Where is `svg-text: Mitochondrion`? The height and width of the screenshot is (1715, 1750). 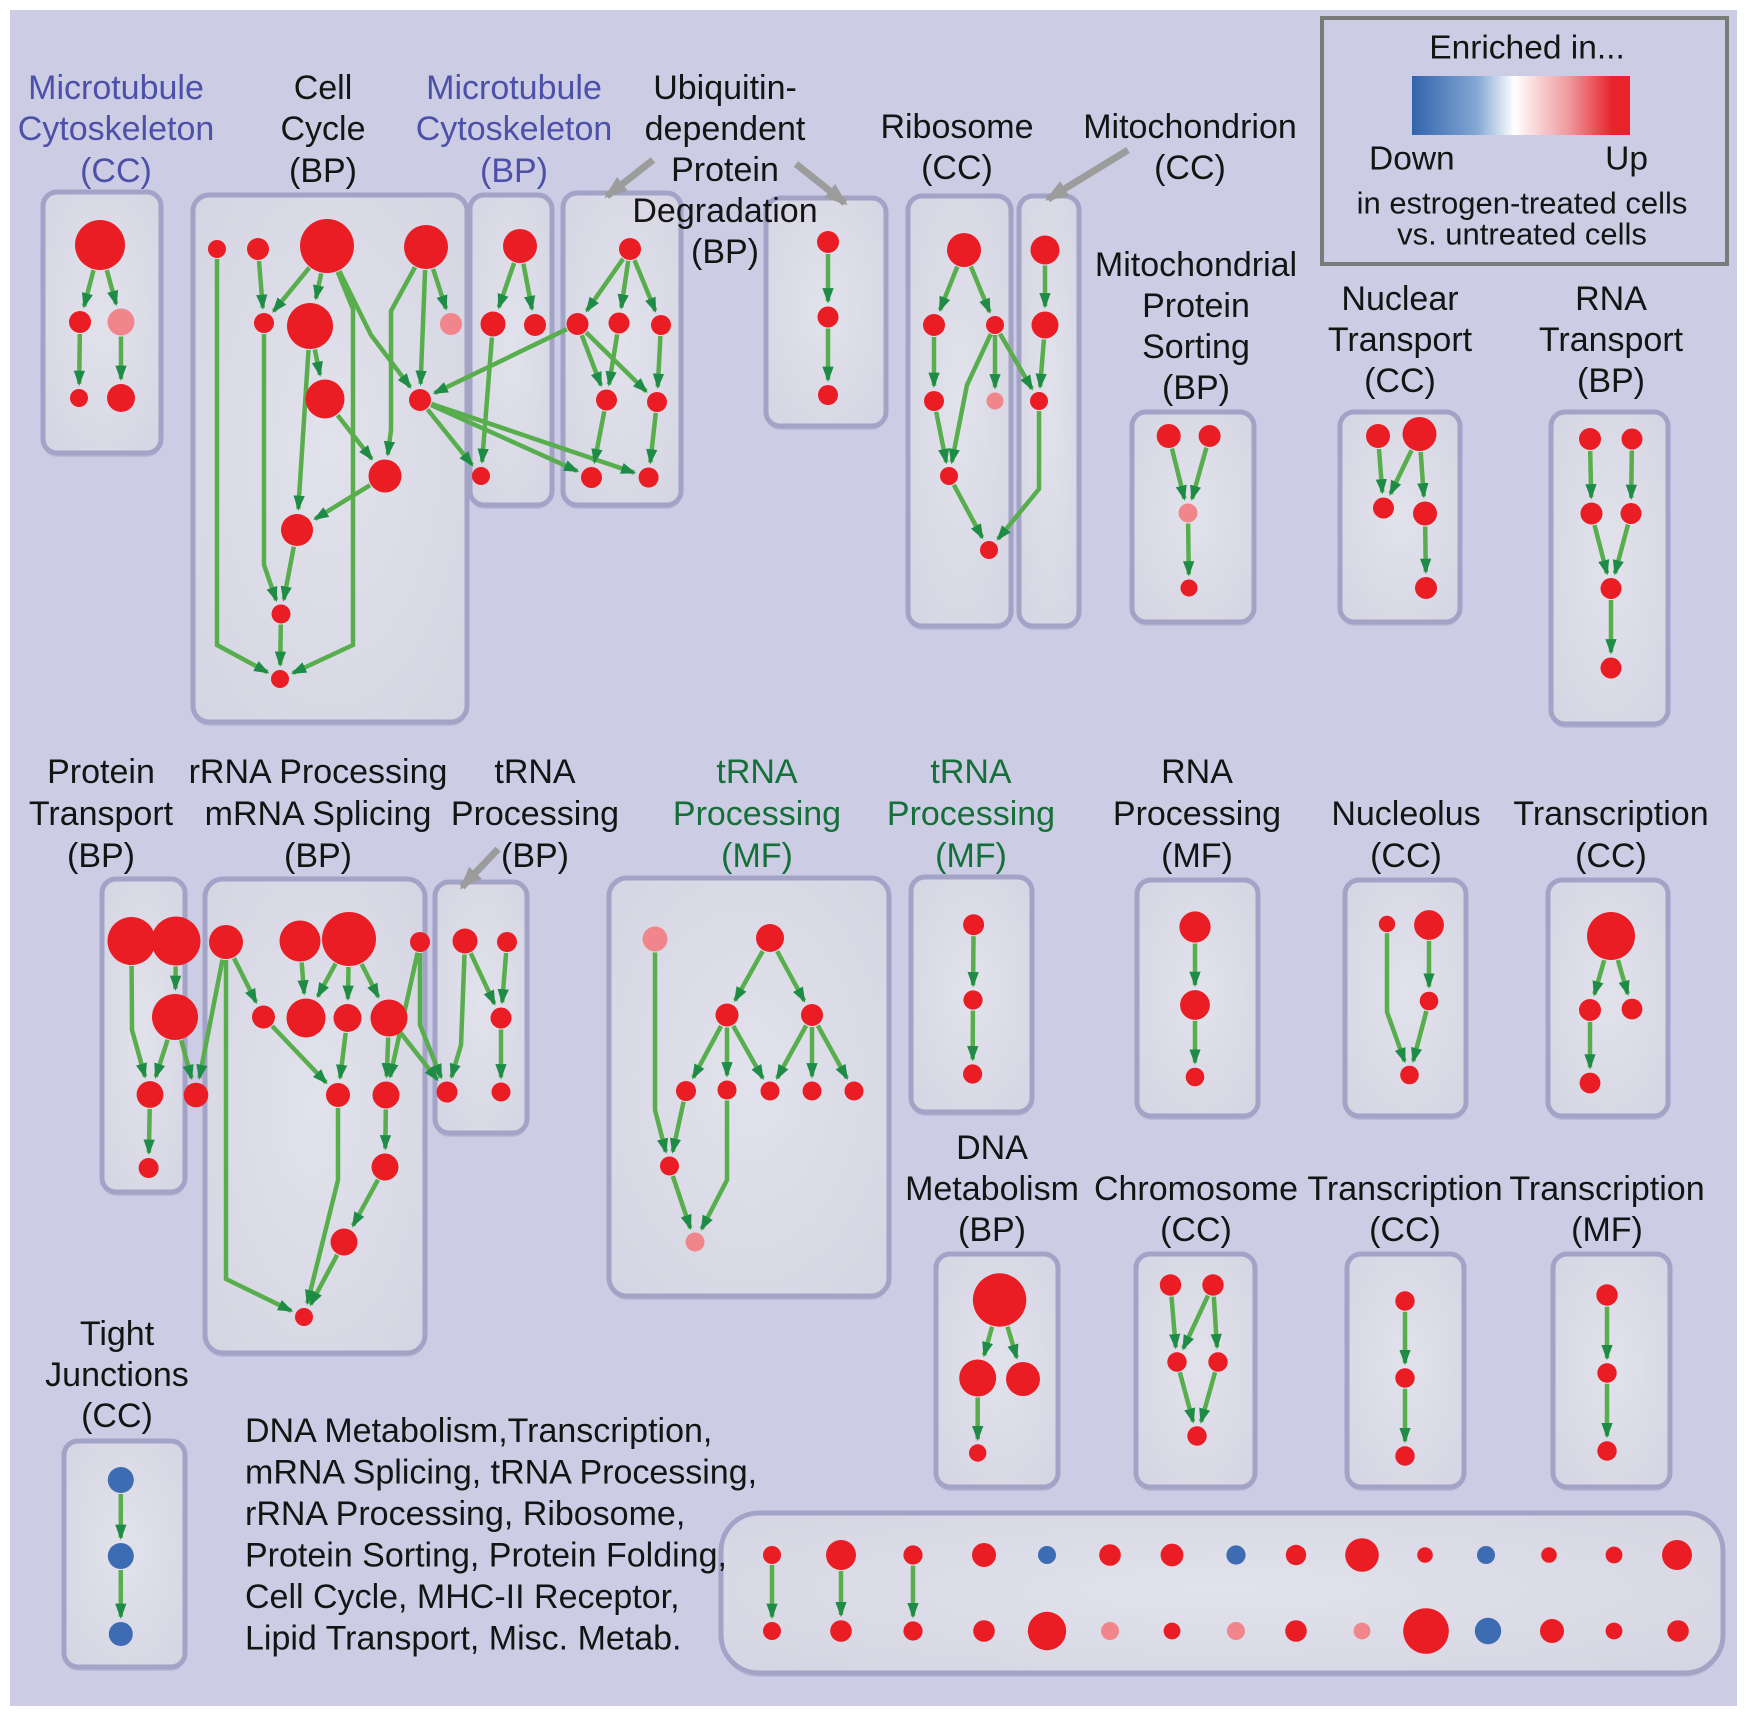 svg-text: Mitochondrion is located at coordinates (1190, 127).